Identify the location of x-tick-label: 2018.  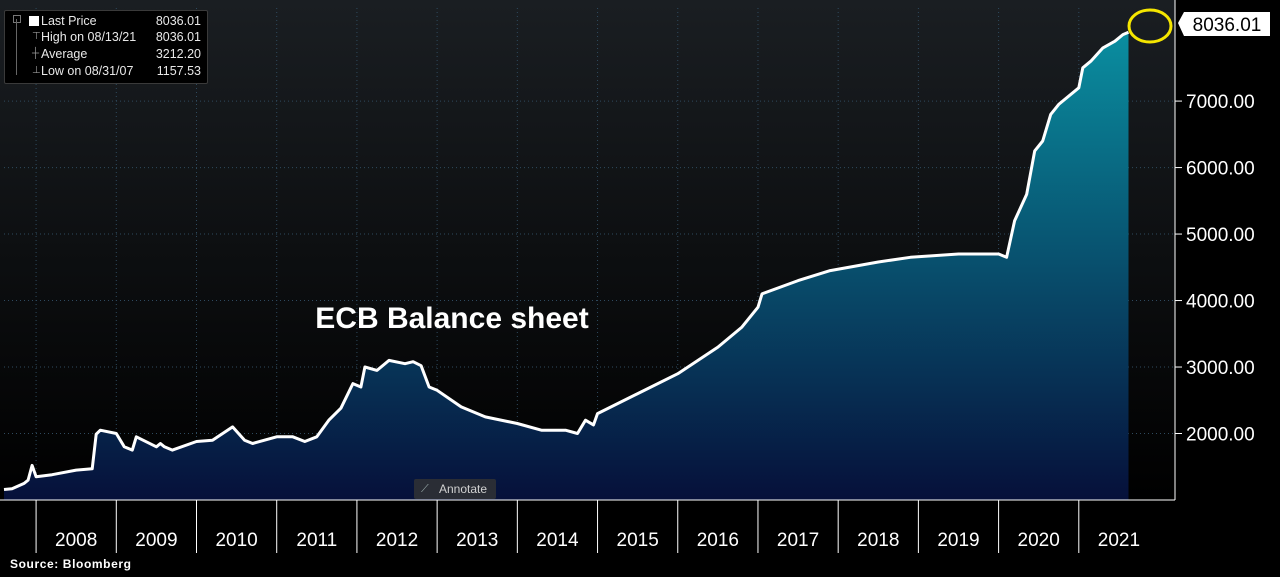
(878, 540).